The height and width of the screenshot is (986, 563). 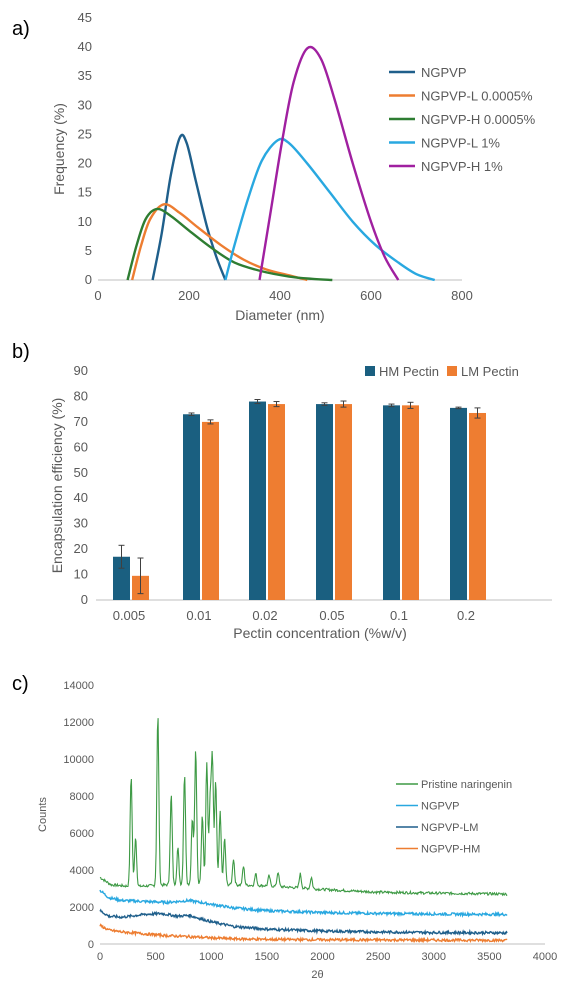 I want to click on chart-a-legend-label: NGPVP, so click(x=444, y=72).